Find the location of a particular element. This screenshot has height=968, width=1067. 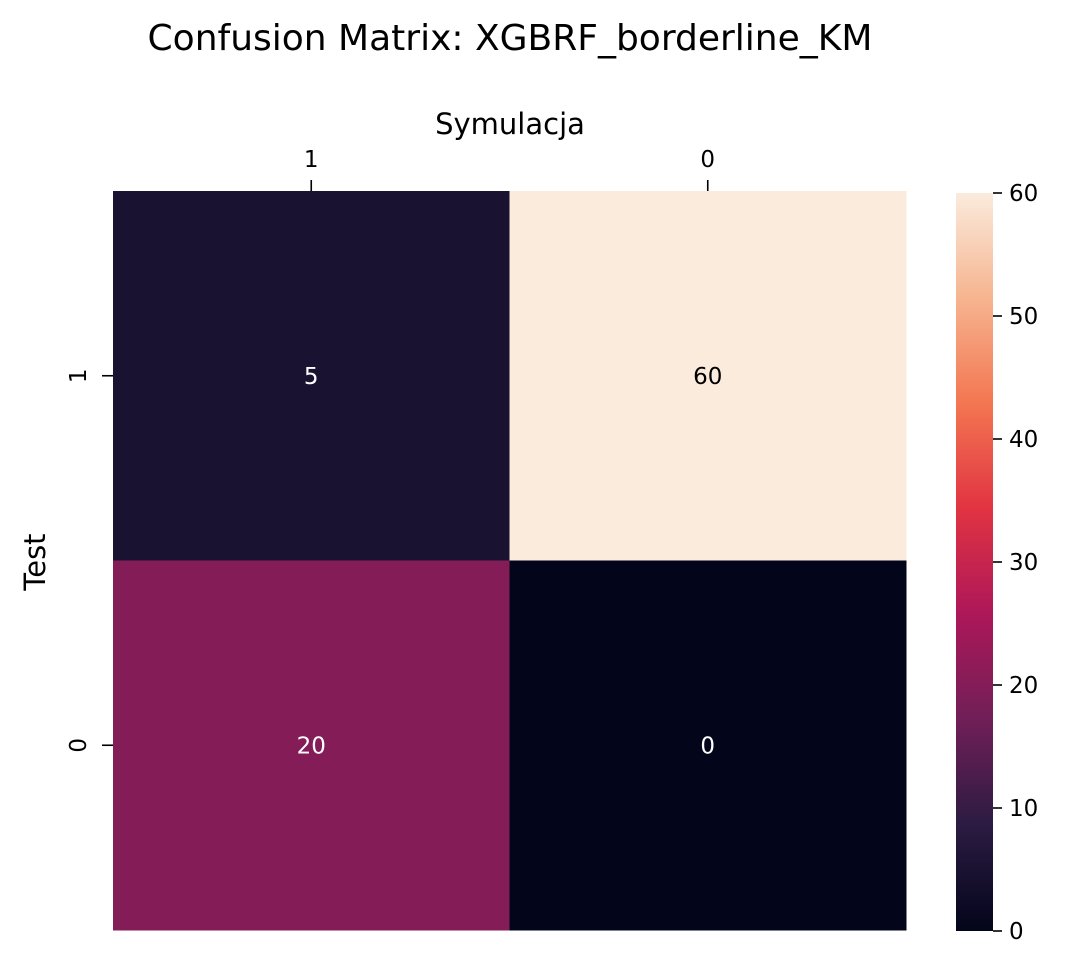

colorbar-tick-label: 20 is located at coordinates (1023, 686).